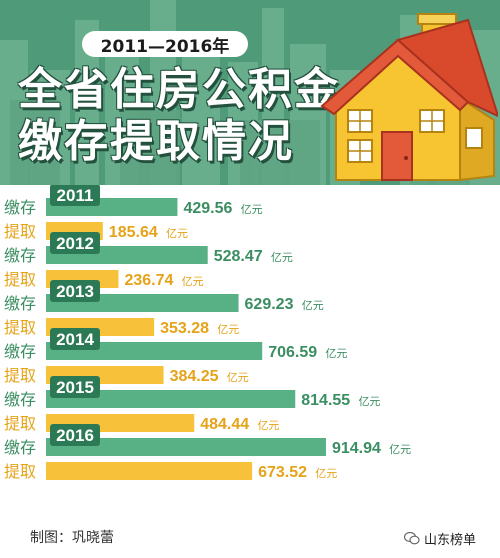  What do you see at coordinates (72, 538) in the screenshot?
I see `chart-credit: 制图：巩晓蕾` at bounding box center [72, 538].